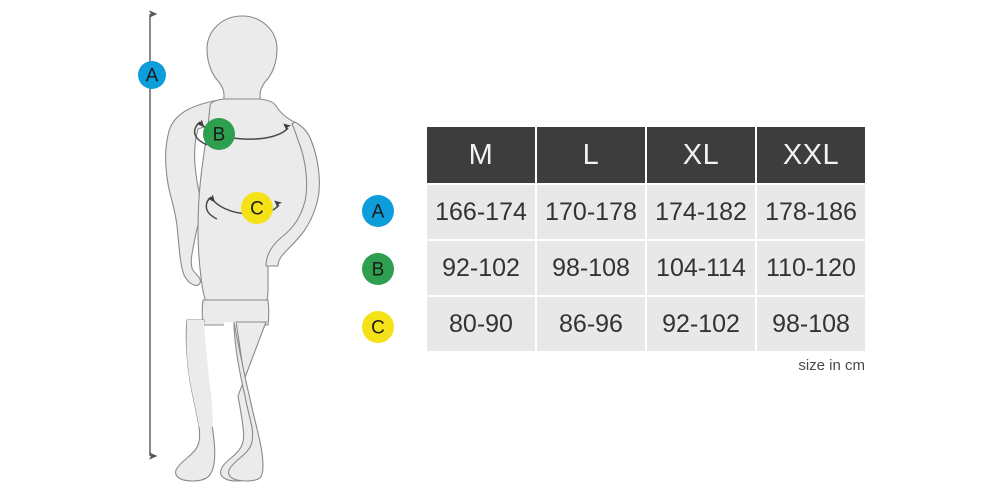 Image resolution: width=1000 pixels, height=500 pixels. I want to click on waist-badge-circle, so click(257, 208).